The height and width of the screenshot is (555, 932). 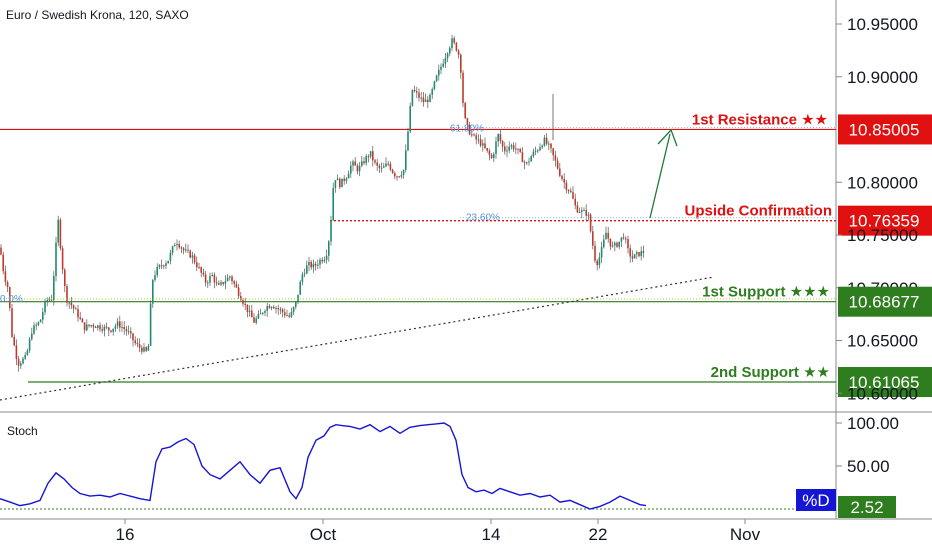 I want to click on price-tick-label: 10.65000, so click(x=882, y=341).